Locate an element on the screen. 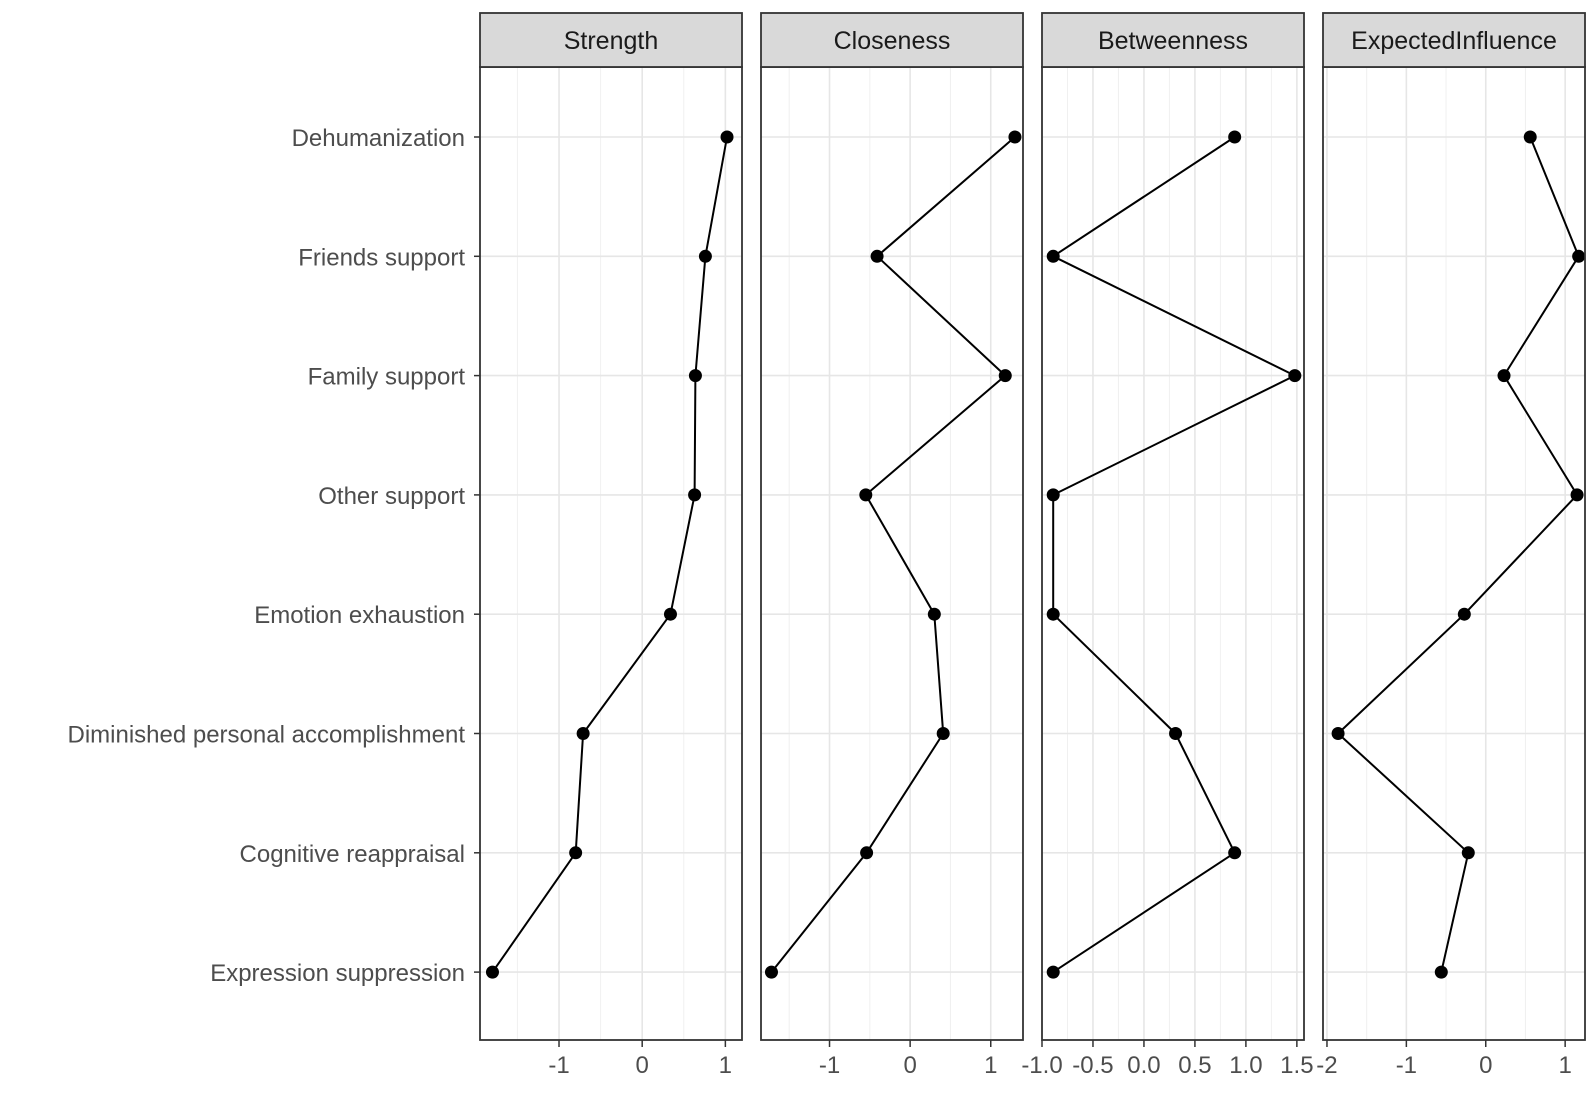 The image size is (1595, 1096). data-point-expectedinfluence-other-support is located at coordinates (1577, 495).